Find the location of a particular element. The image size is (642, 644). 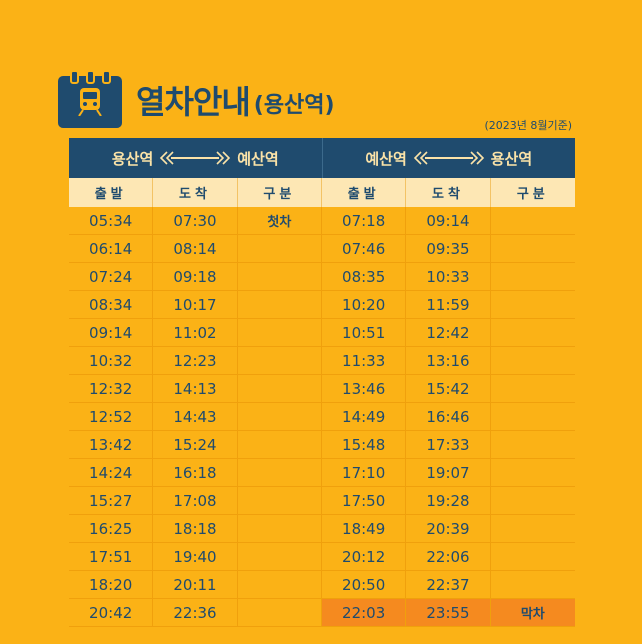

cell-arrival: 14:43 is located at coordinates (195, 416).